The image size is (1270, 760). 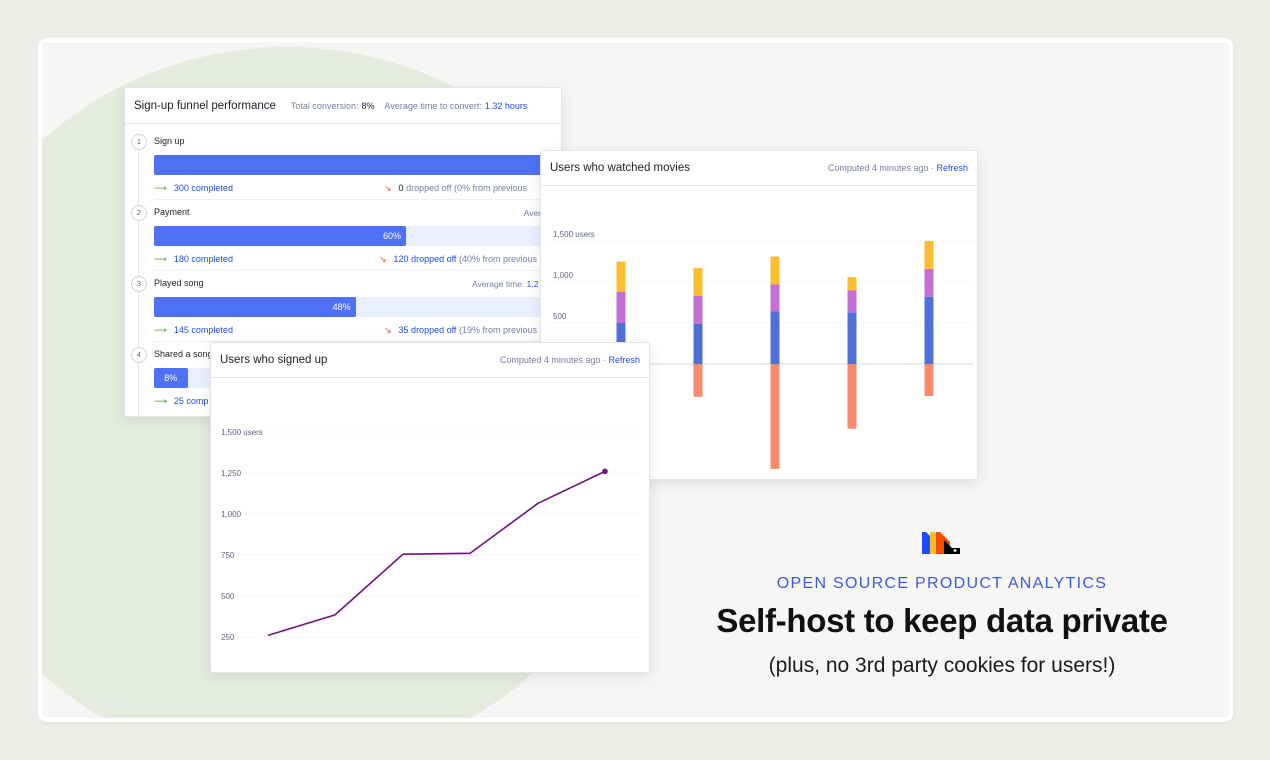 I want to click on promo-kicker: OPEN SOURCE PRODUCT ANALYTICS, so click(x=942, y=583).